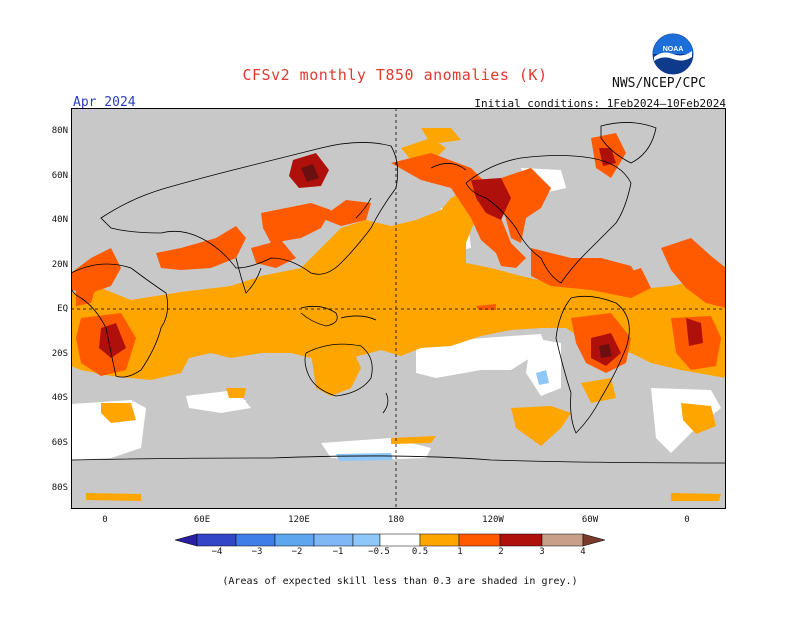  What do you see at coordinates (59, 354) in the screenshot?
I see `lat-label-20s: 20S` at bounding box center [59, 354].